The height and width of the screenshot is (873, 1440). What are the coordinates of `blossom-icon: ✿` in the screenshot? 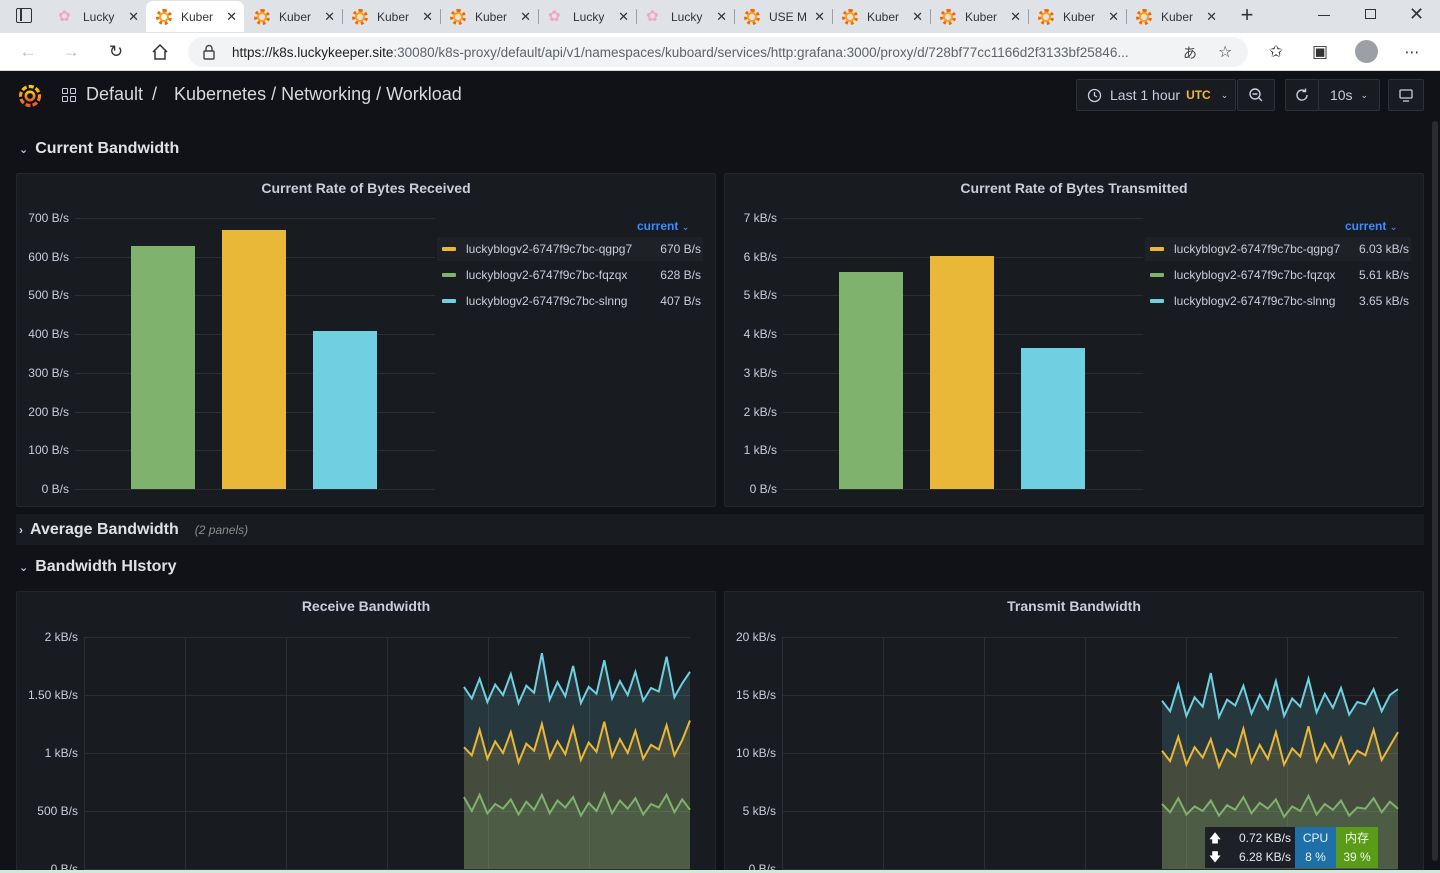 It's located at (64, 16).